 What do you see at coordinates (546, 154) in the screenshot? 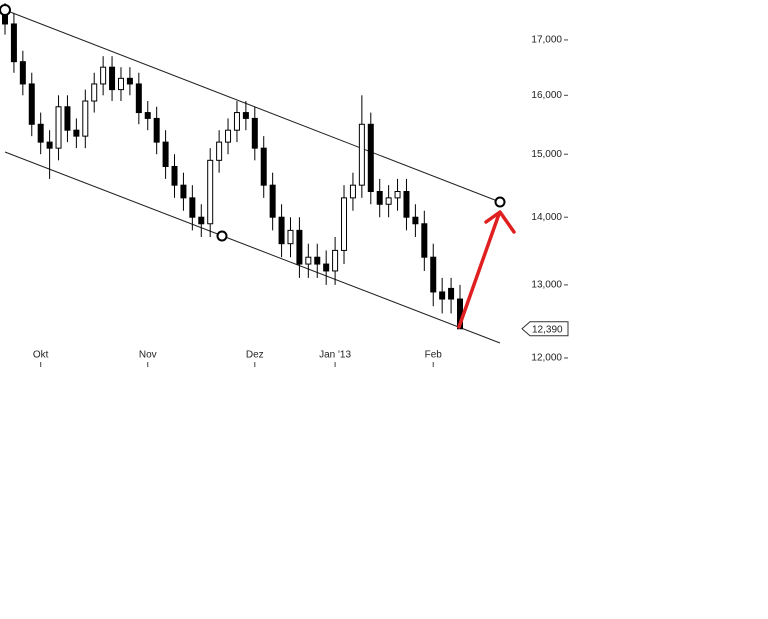
I see `y-tick-label: 15,000` at bounding box center [546, 154].